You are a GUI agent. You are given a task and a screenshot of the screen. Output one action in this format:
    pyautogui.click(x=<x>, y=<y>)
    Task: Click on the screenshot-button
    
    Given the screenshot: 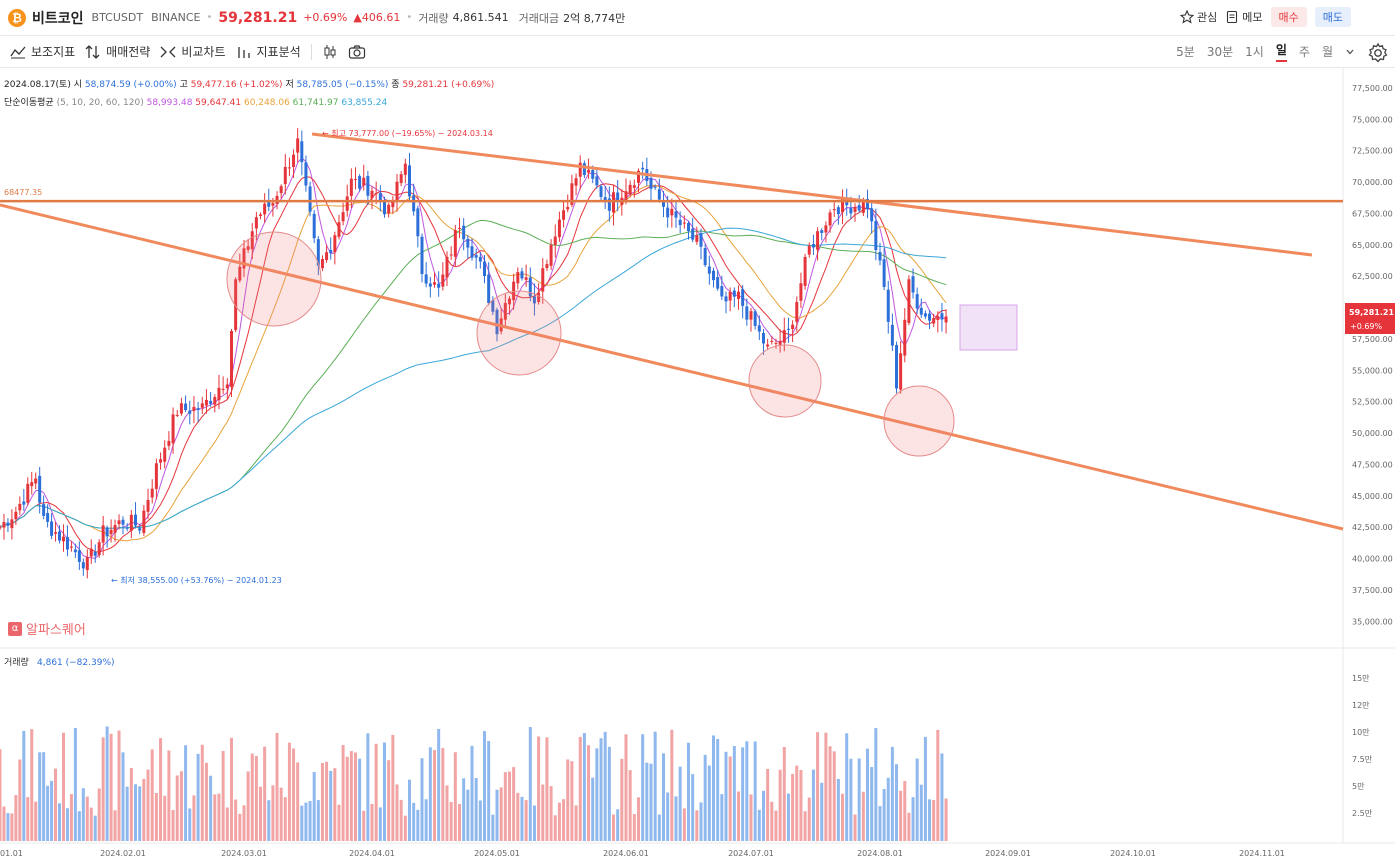 What is the action you would take?
    pyautogui.click(x=357, y=52)
    